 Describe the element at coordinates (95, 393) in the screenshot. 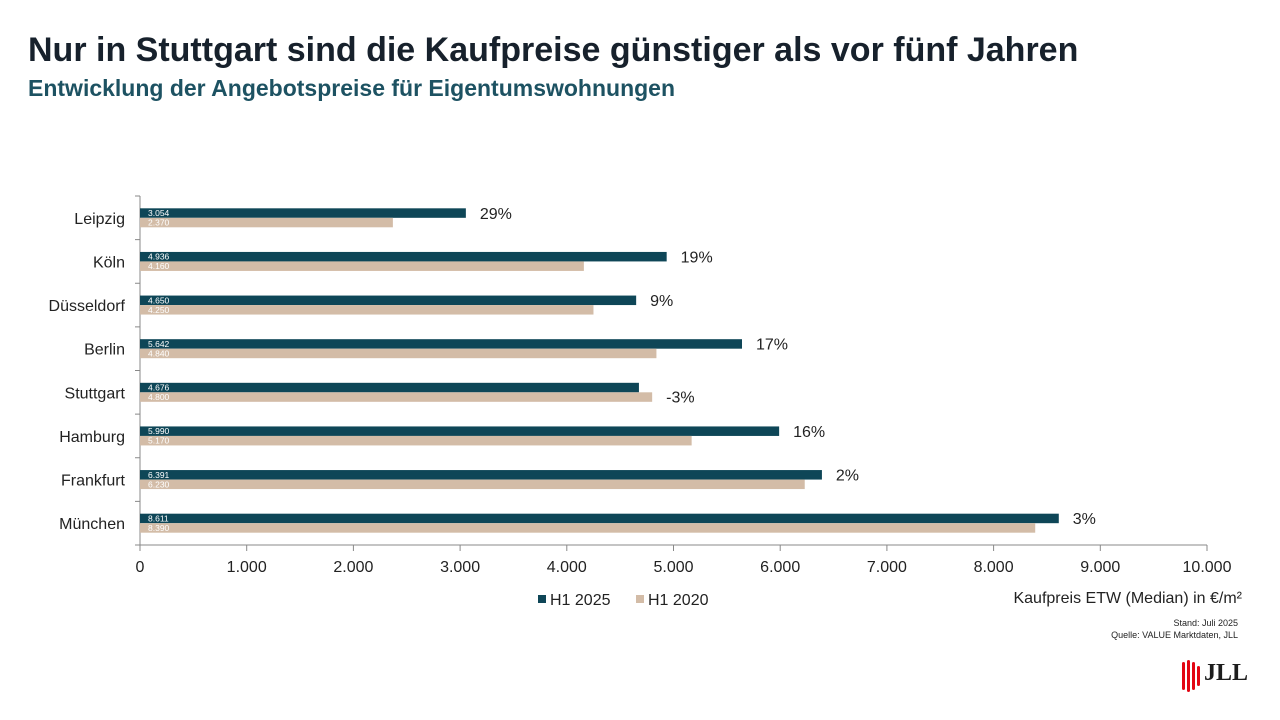

I see `category-label-stuttgart: Stuttgart` at that location.